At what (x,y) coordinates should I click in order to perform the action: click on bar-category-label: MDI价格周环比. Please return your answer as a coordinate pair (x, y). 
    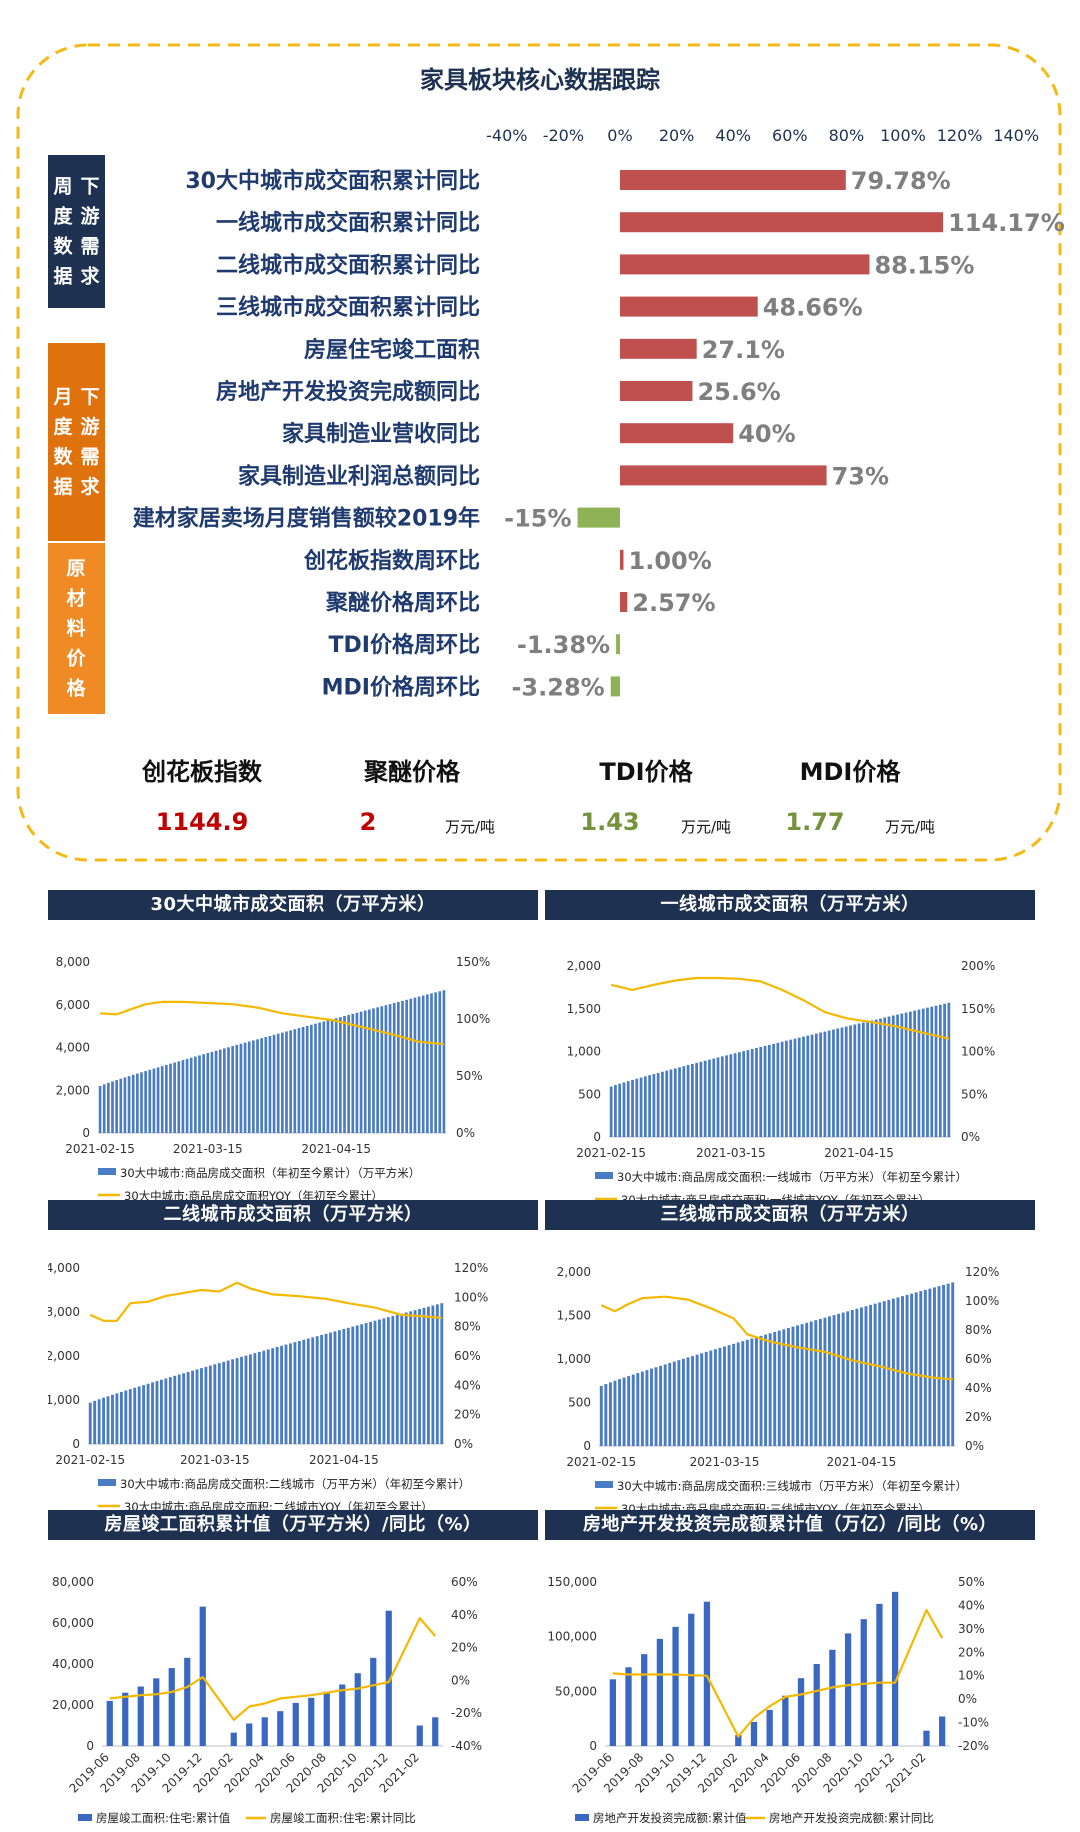
    Looking at the image, I should click on (401, 687).